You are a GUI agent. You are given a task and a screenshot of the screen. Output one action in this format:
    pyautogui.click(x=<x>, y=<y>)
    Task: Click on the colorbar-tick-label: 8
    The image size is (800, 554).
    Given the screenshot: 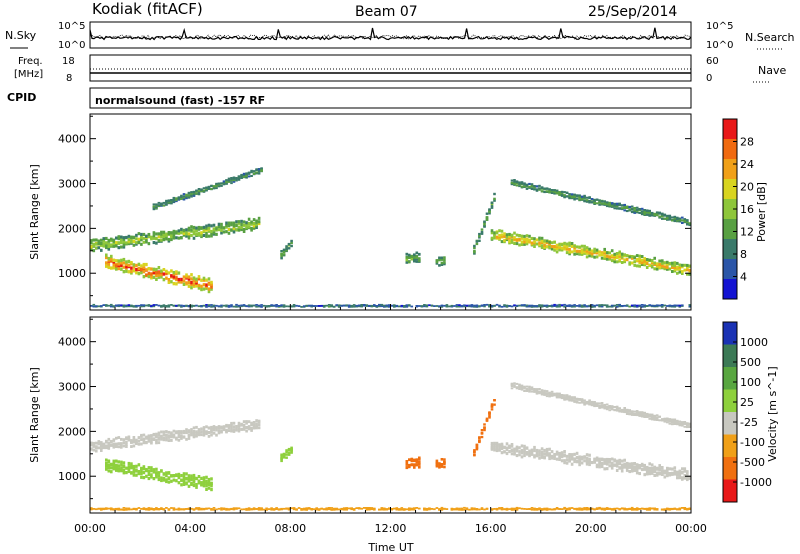 What is the action you would take?
    pyautogui.click(x=743, y=254)
    